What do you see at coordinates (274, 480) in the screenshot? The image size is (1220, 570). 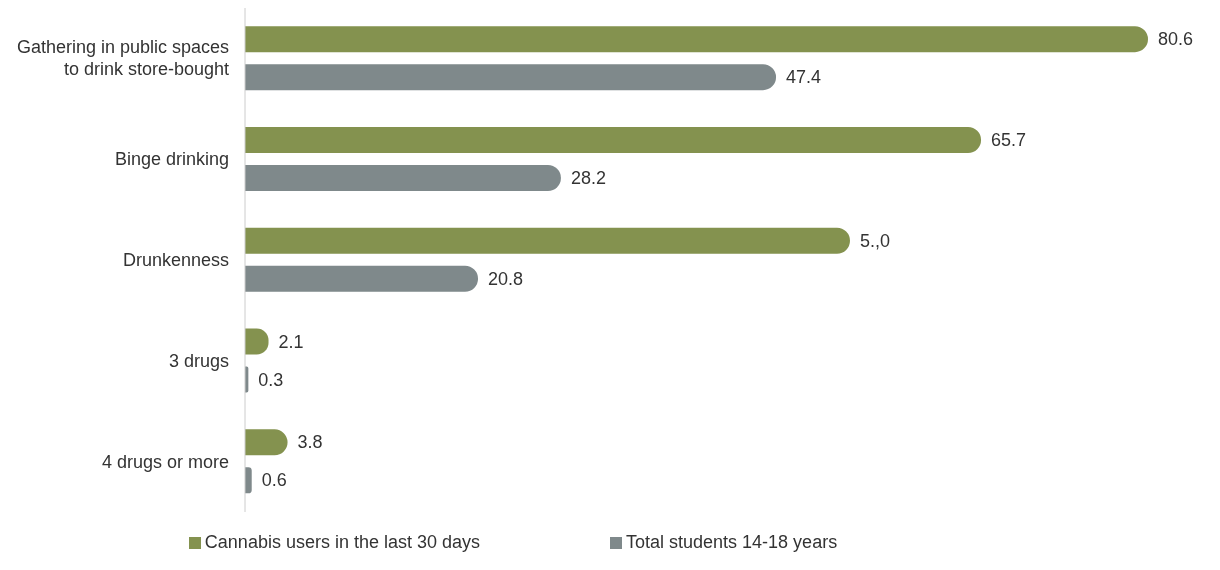 I see `data-label: 0.6` at bounding box center [274, 480].